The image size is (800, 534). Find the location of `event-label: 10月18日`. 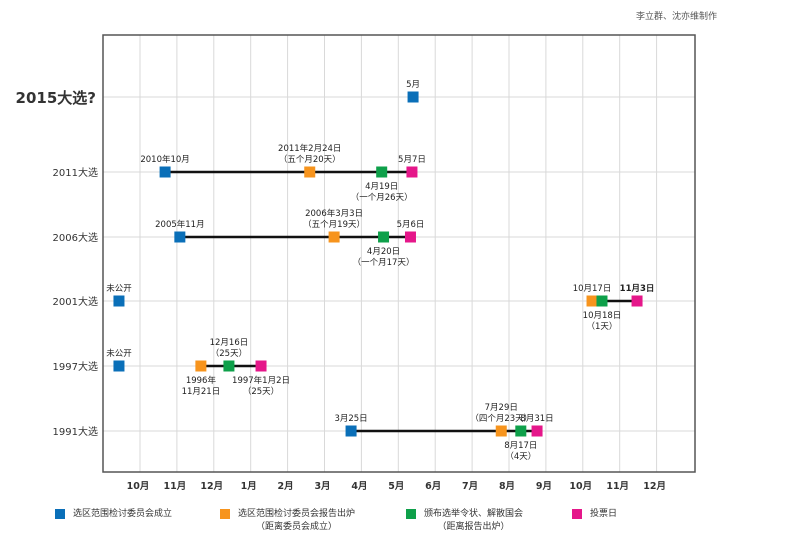

event-label: 10月18日 is located at coordinates (602, 316).